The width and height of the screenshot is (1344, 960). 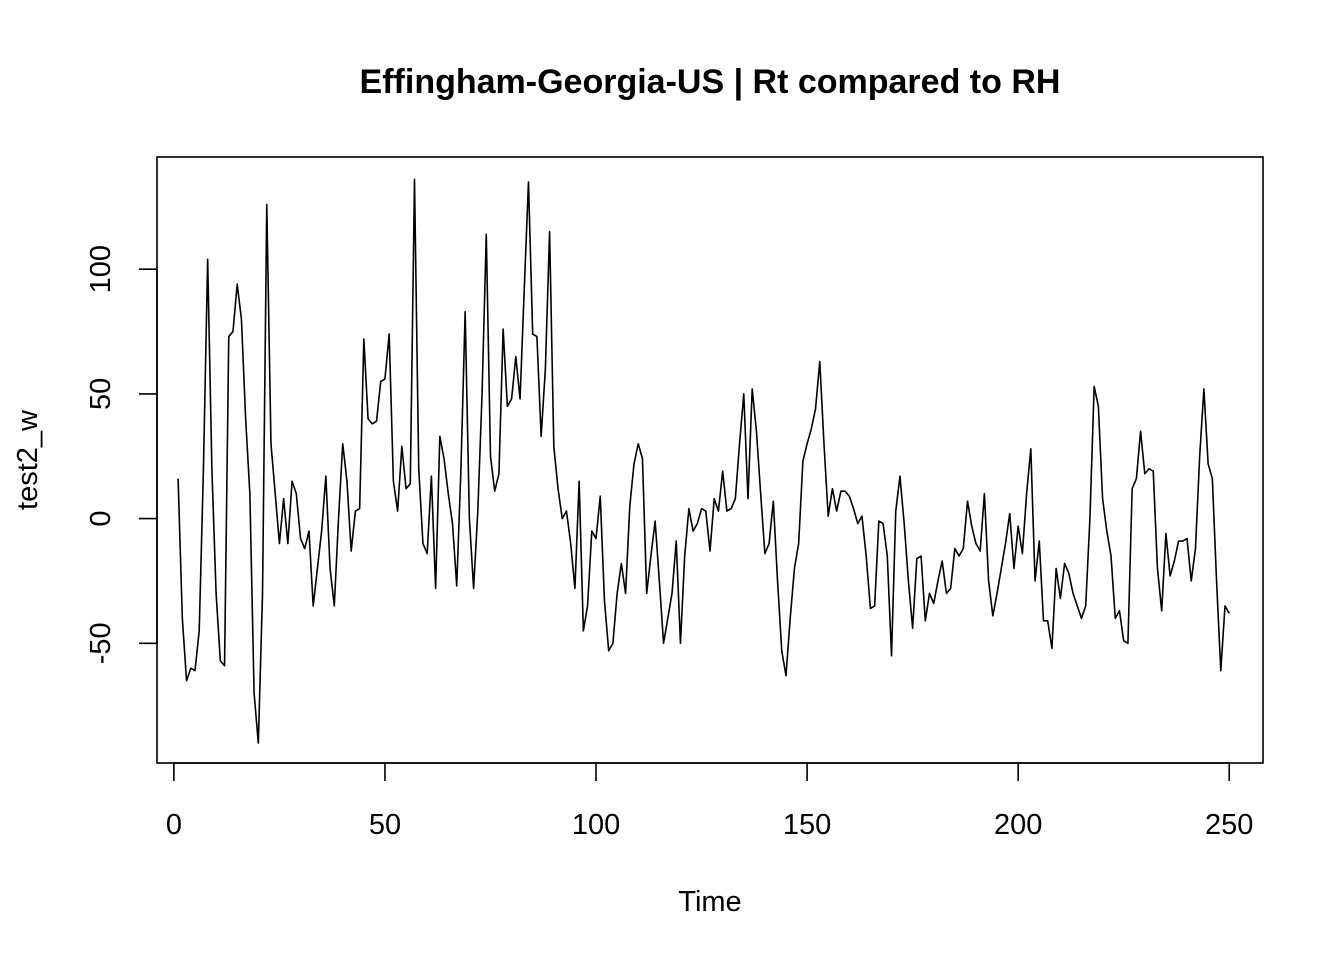 I want to click on x-tick-label: 50, so click(x=385, y=825).